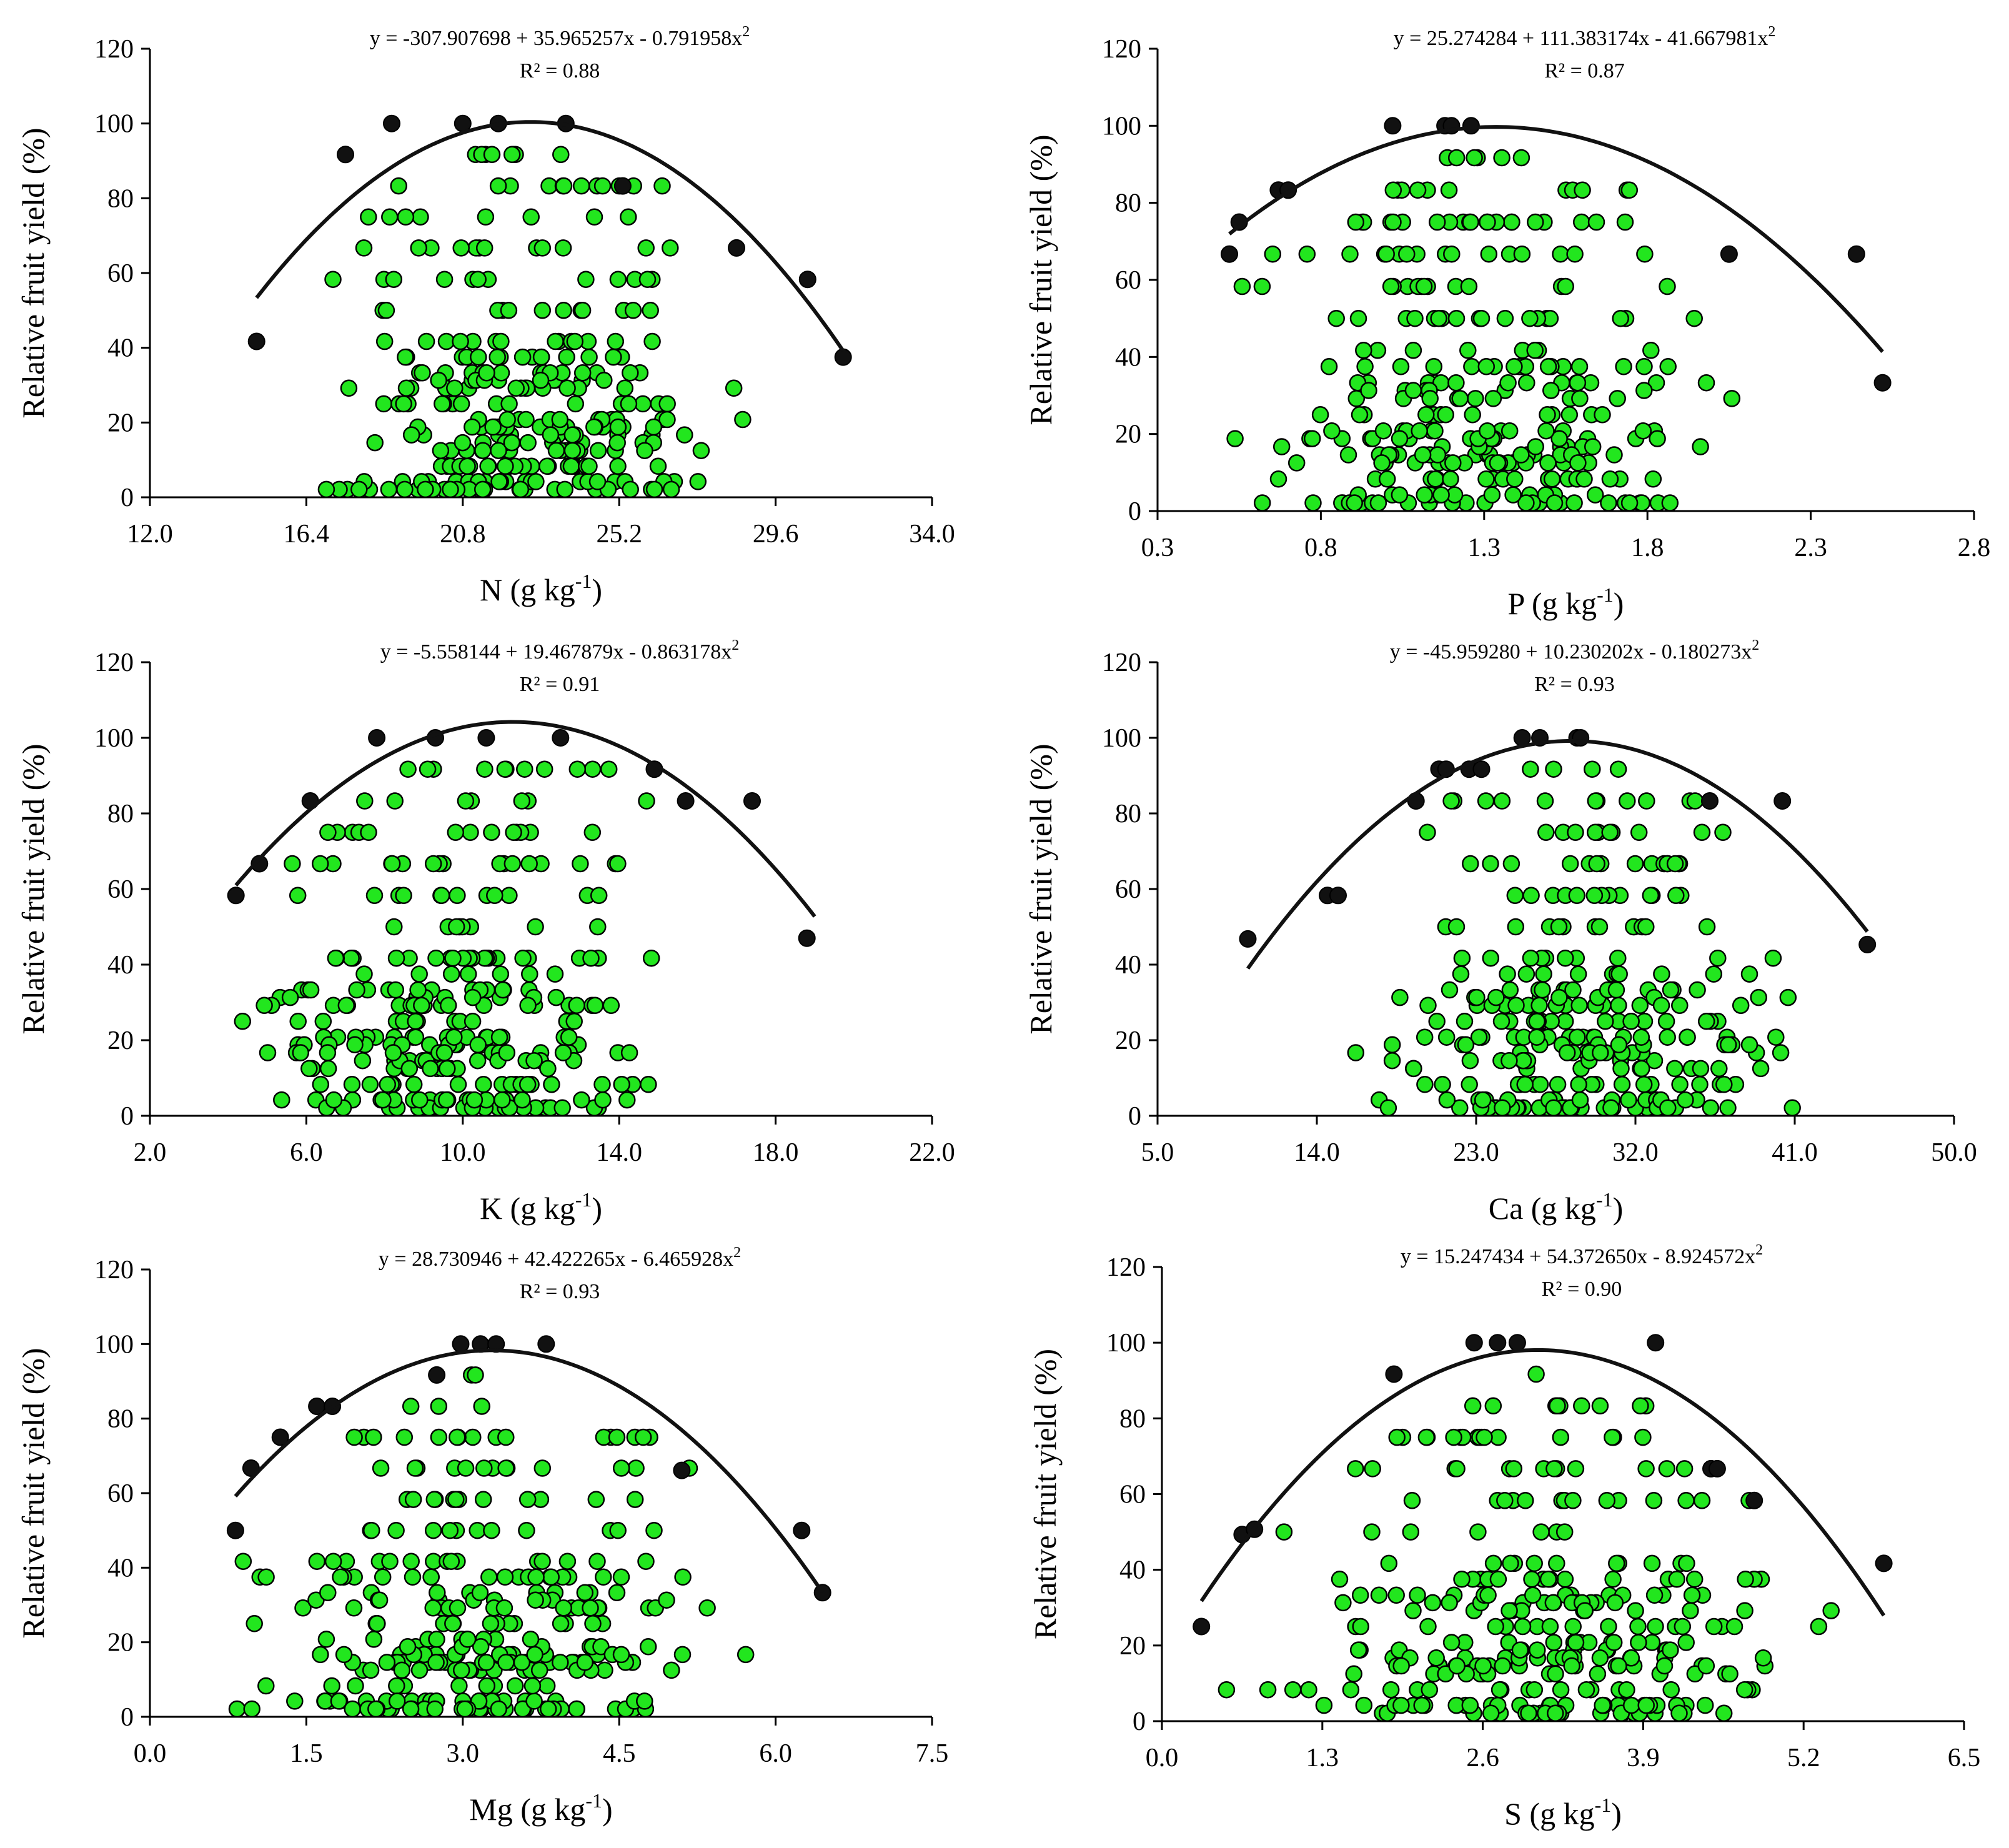 The image size is (2009, 1848). I want to click on regression-curve, so click(525, 819).